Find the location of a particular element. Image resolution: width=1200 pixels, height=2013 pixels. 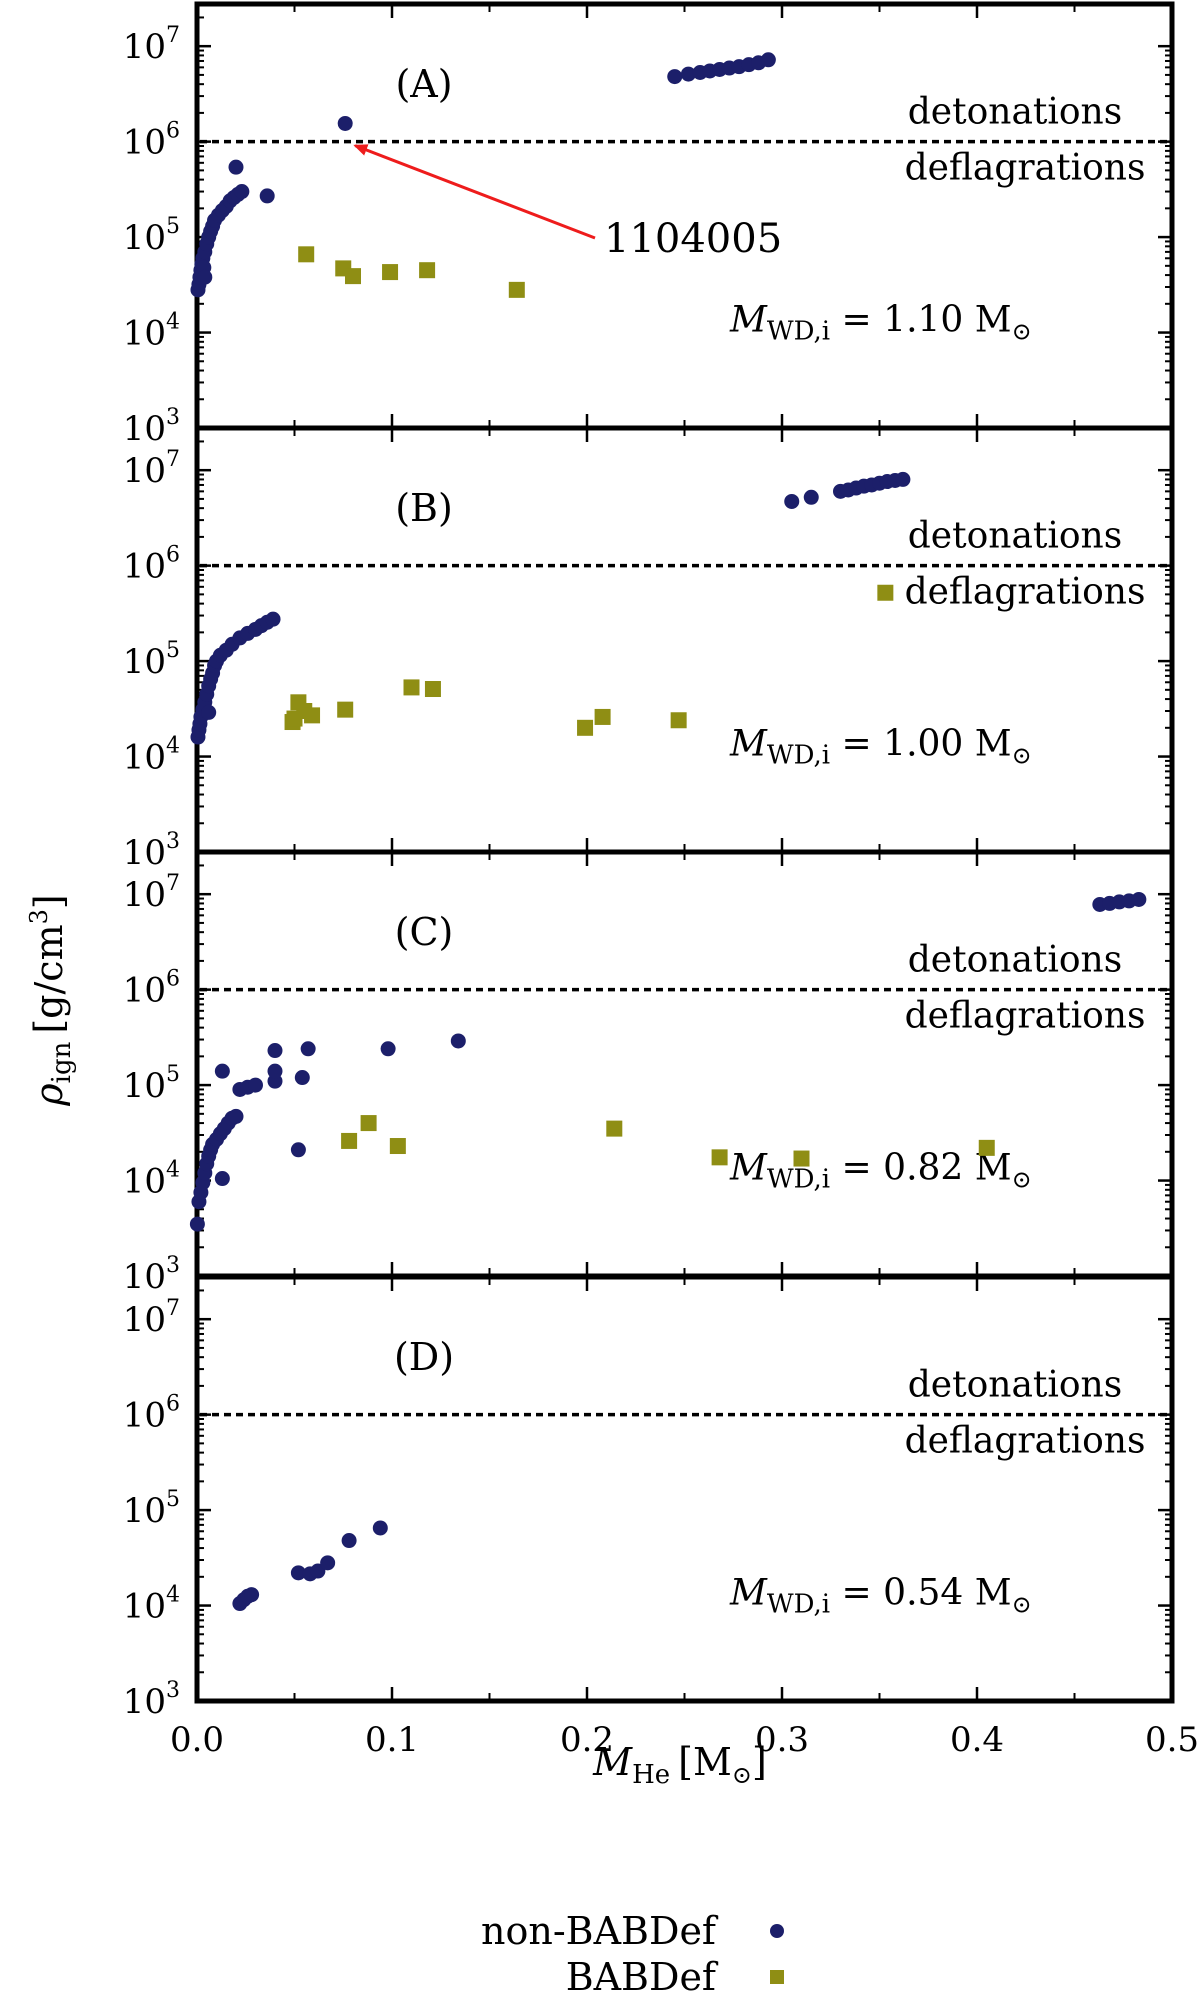

annotation-label: 1104005 is located at coordinates (693, 239).